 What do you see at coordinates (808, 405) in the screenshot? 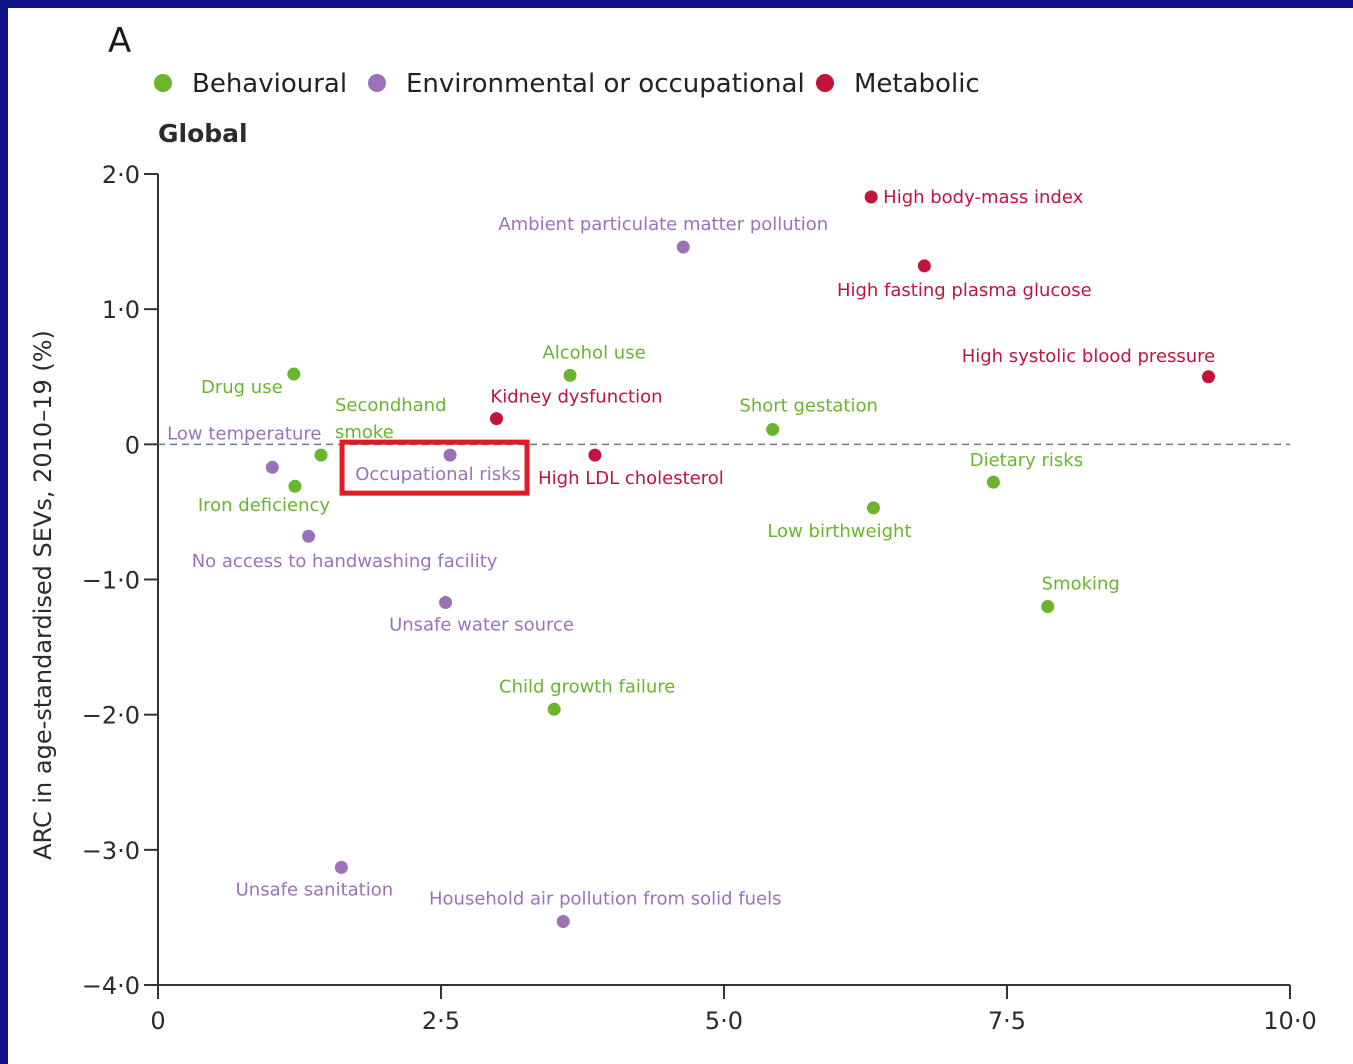
I see `label-short-gestation: Short gestation` at bounding box center [808, 405].